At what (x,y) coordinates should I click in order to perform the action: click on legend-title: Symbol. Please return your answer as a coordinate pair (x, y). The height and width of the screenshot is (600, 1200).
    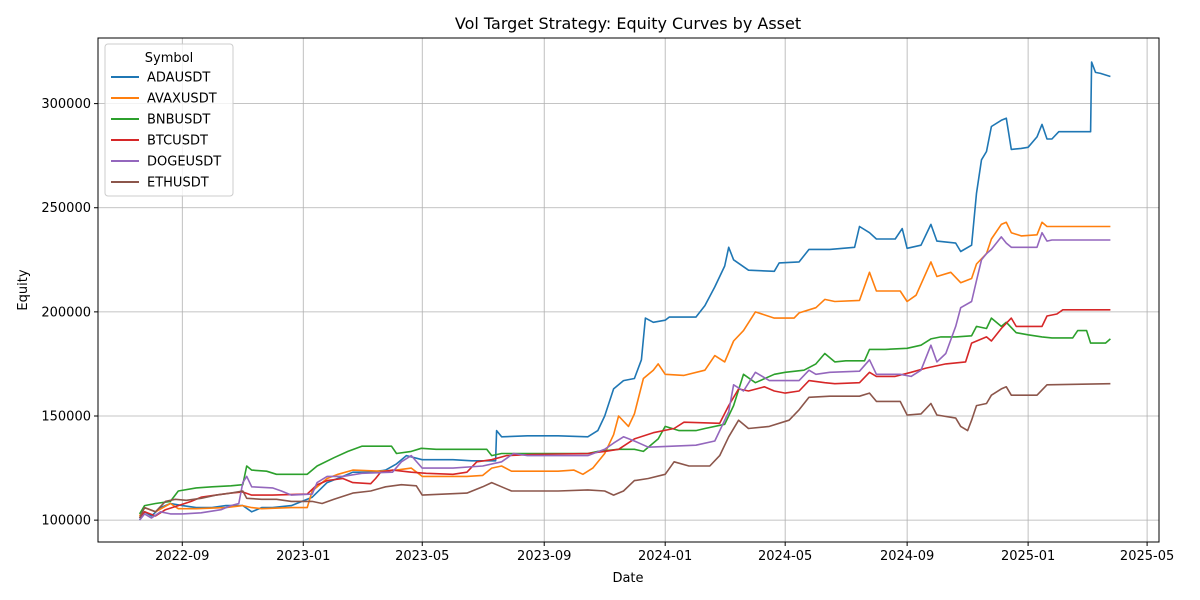
    Looking at the image, I should click on (169, 58).